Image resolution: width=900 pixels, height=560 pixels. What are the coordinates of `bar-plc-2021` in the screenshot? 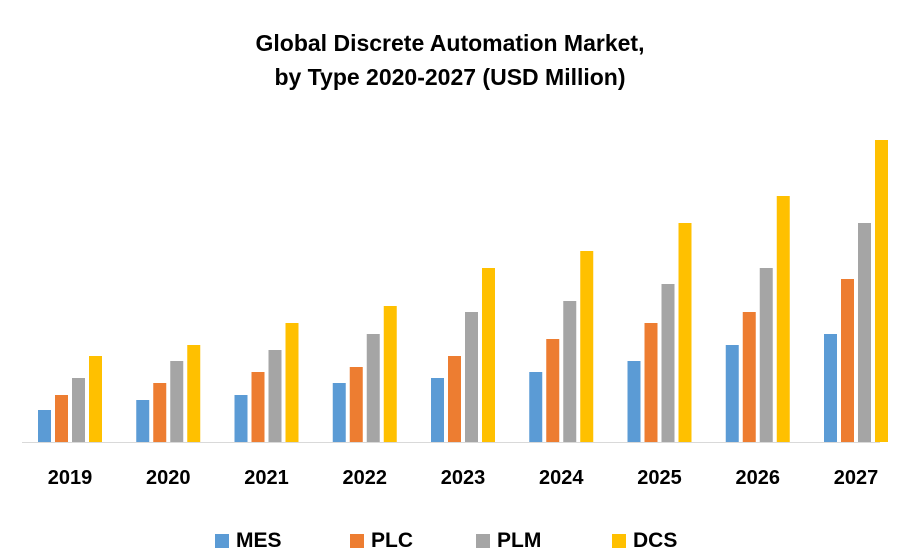 It's located at (258, 407).